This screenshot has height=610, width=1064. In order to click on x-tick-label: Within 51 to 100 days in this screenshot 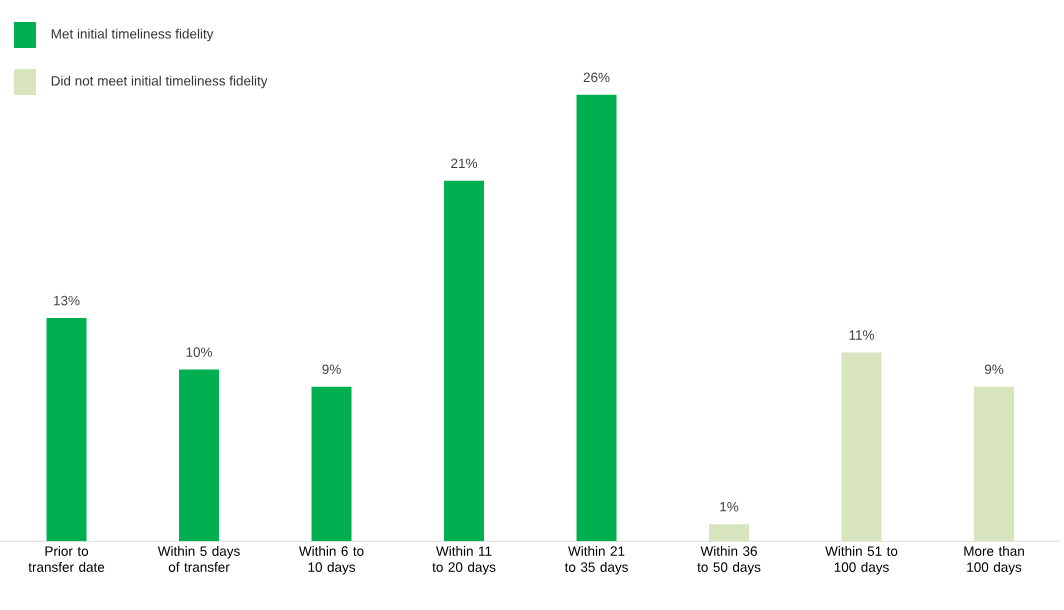, I will do `click(861, 560)`.